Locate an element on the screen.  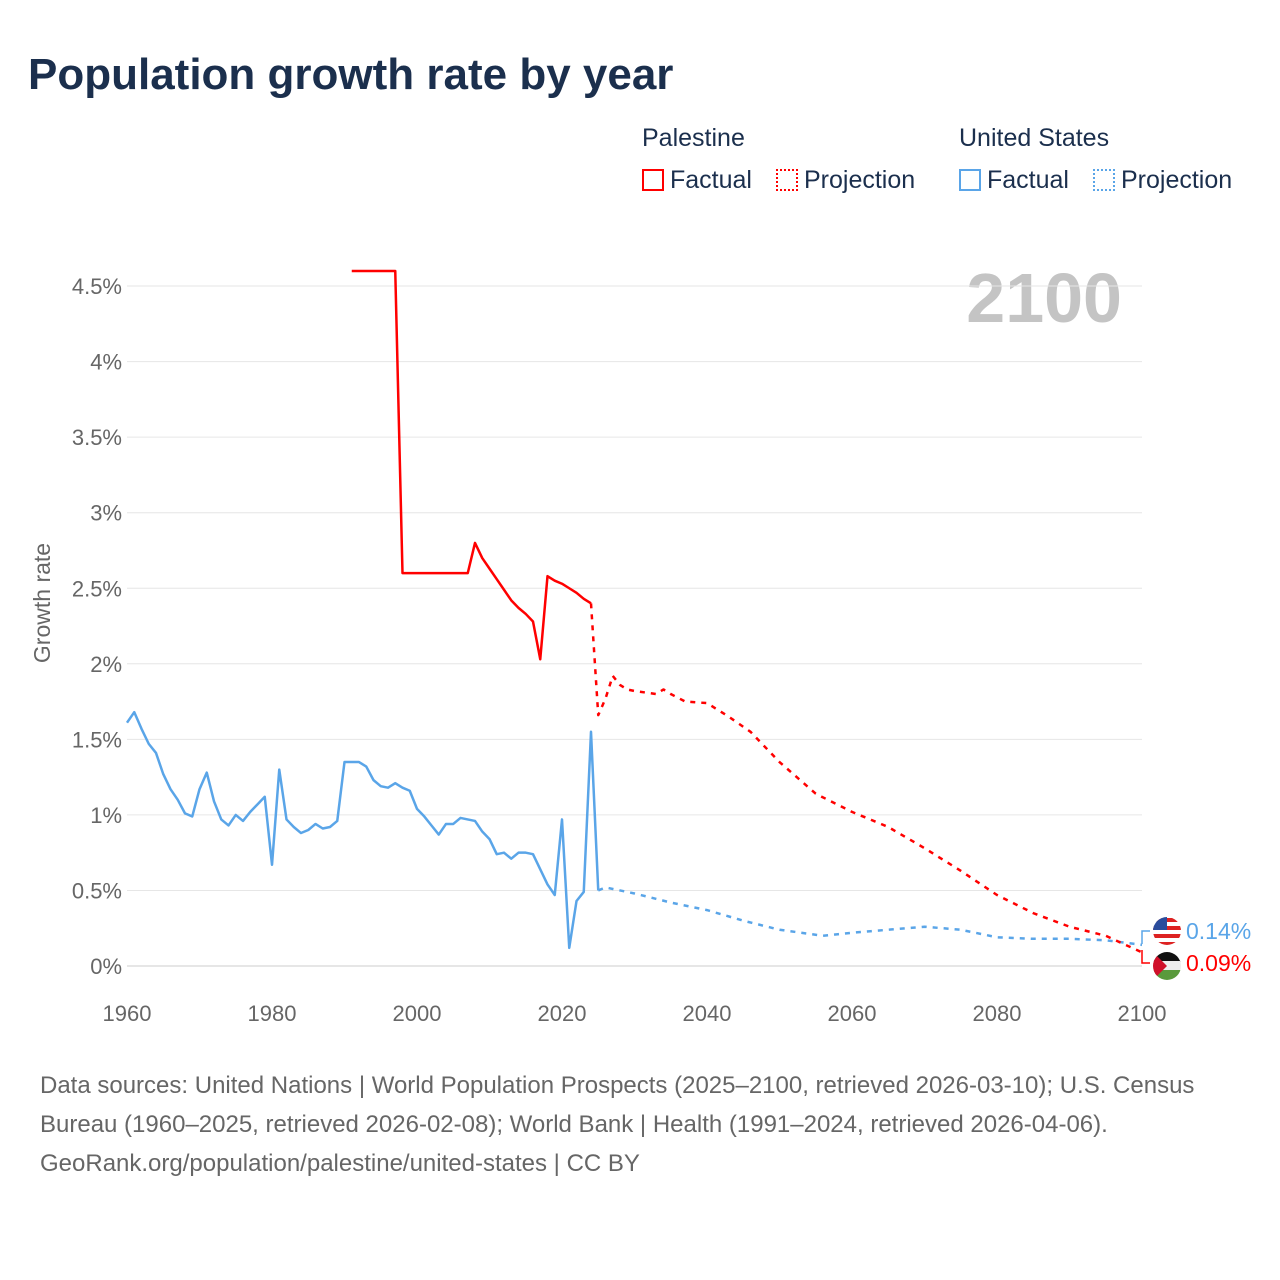
year-label: 2100 is located at coordinates (1044, 298).